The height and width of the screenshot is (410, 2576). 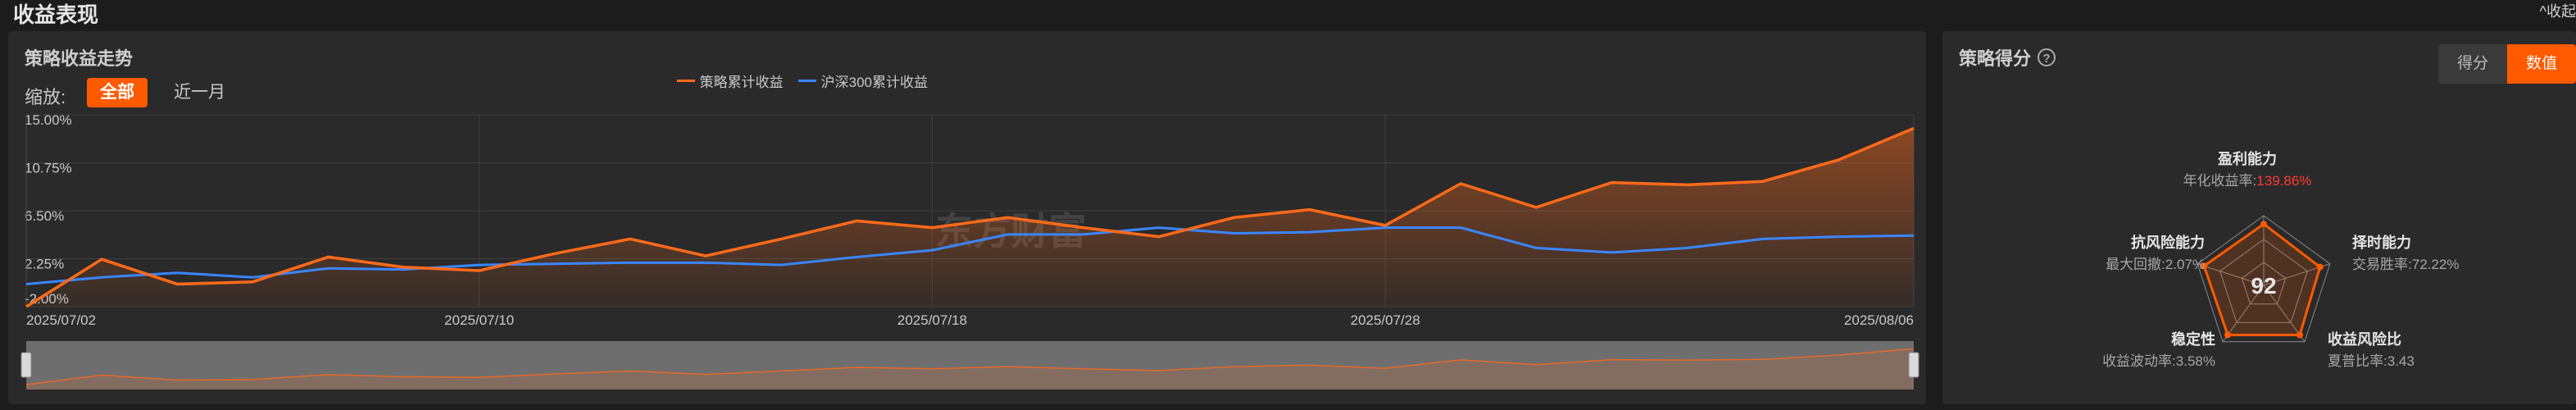 I want to click on zoom-slider-track, so click(x=970, y=365).